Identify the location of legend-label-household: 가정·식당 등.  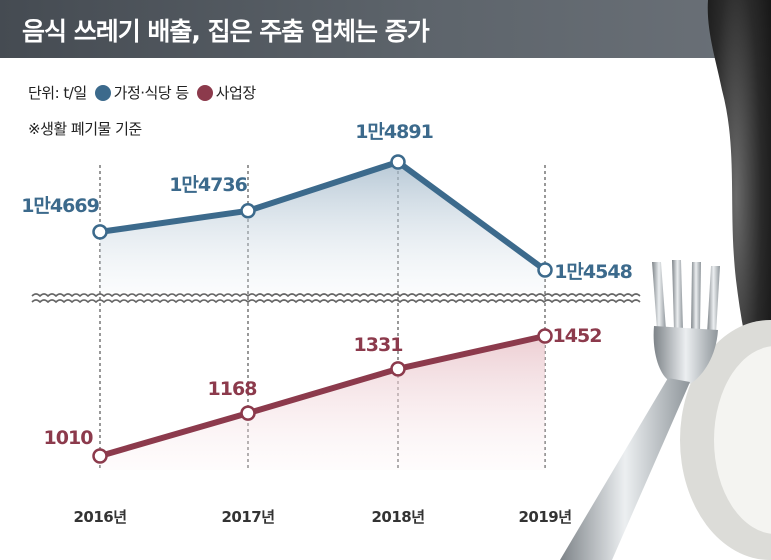
(151, 93).